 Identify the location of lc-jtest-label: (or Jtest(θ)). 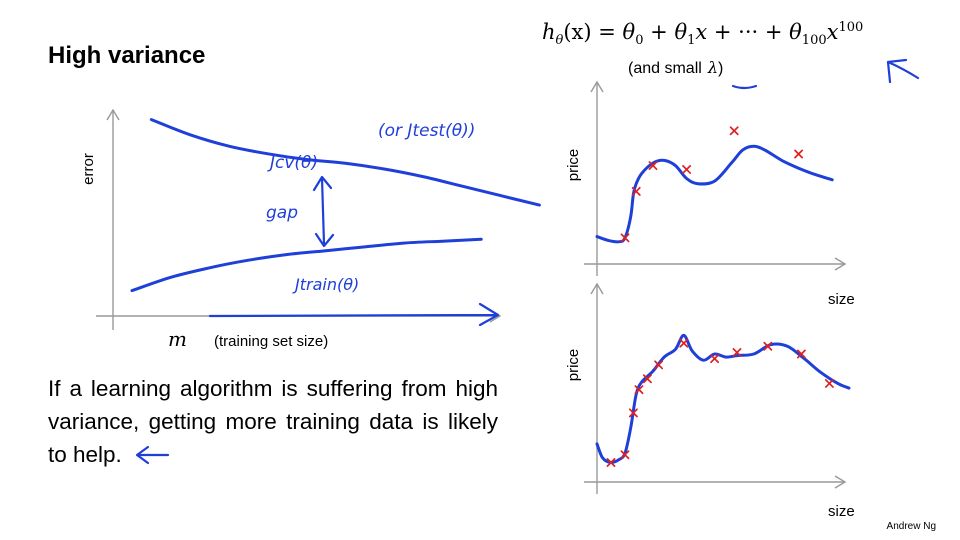
(426, 131).